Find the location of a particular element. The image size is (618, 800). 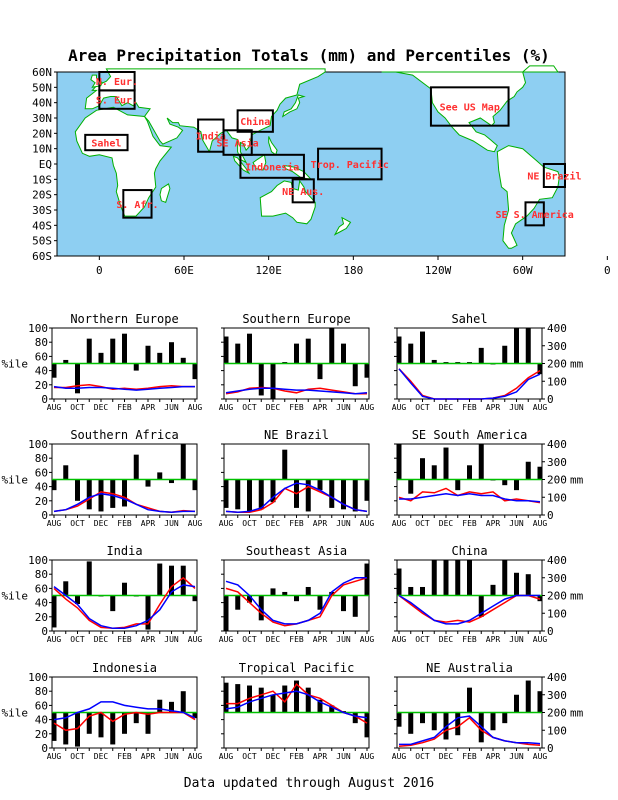

y-axis-label: %ile is located at coordinates (15, 480).